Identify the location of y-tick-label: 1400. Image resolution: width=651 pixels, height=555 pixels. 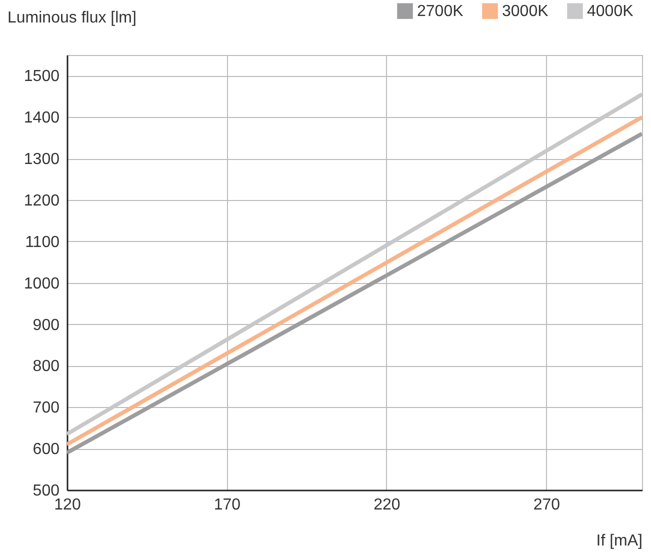
(42, 118).